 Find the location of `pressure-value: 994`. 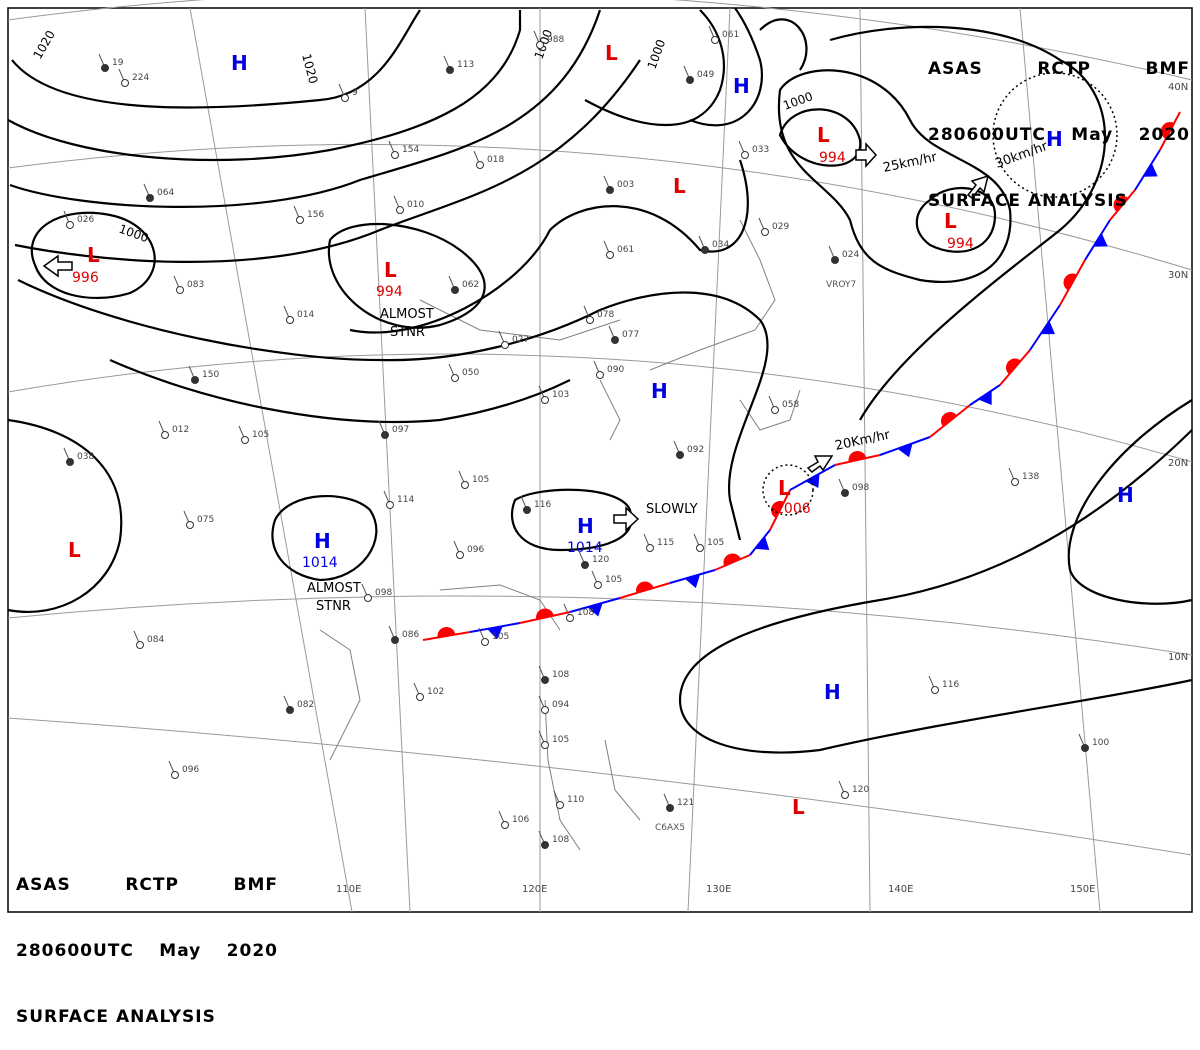

pressure-value: 994 is located at coordinates (960, 244).